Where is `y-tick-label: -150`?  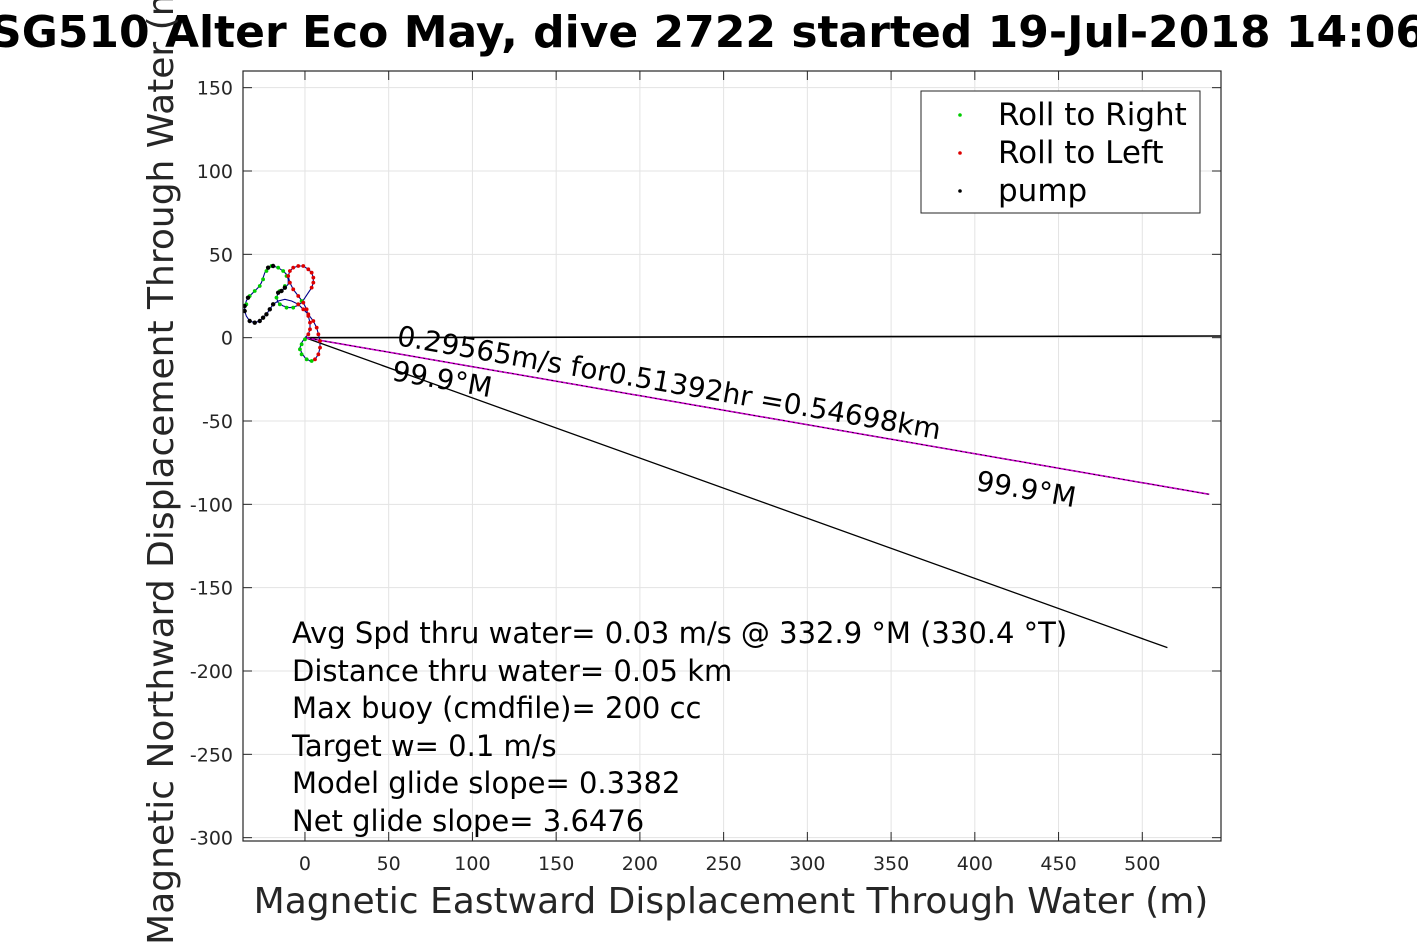 y-tick-label: -150 is located at coordinates (211, 589).